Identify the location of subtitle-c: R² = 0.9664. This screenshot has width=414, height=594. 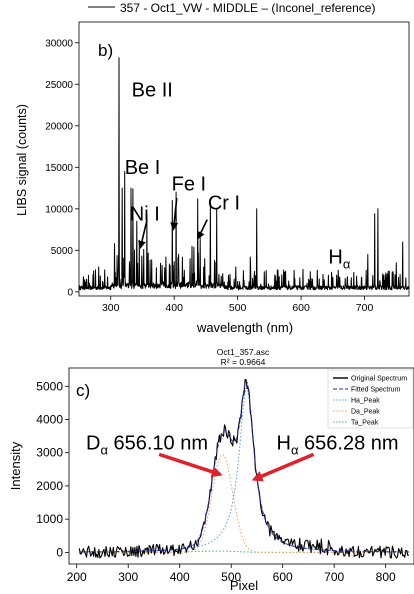
(243, 362).